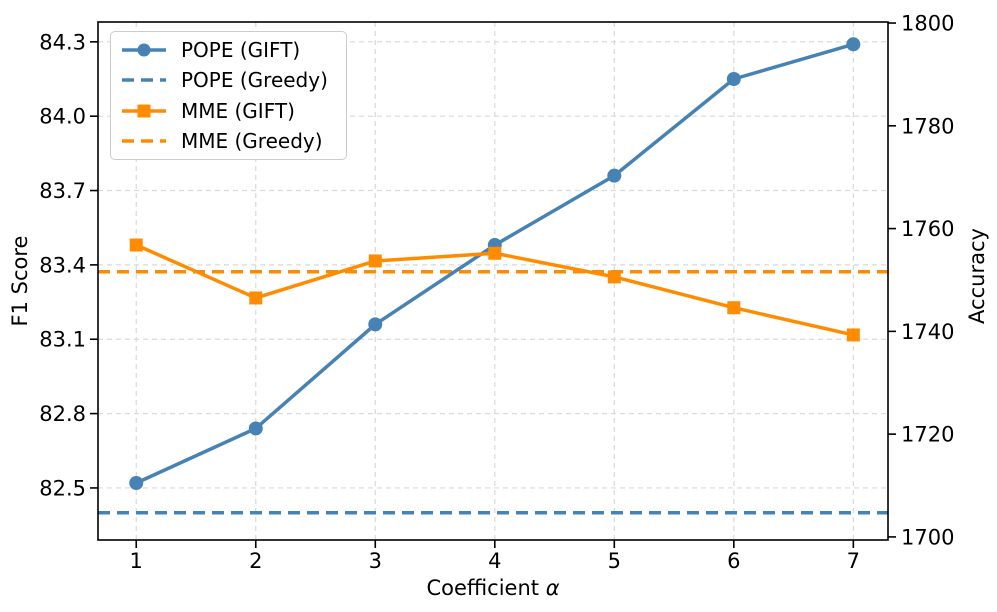 The image size is (997, 612). What do you see at coordinates (552, 588) in the screenshot?
I see `alpha-symbol: α` at bounding box center [552, 588].